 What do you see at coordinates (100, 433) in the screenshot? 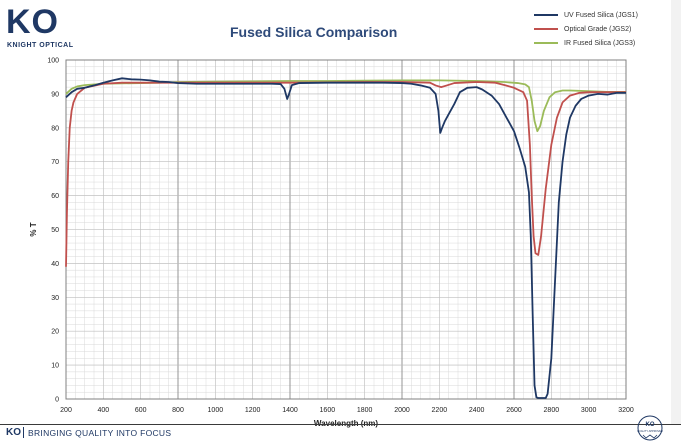
I see `footer-tagline: BRINGING QUALITY INTO FOCUS` at bounding box center [100, 433].